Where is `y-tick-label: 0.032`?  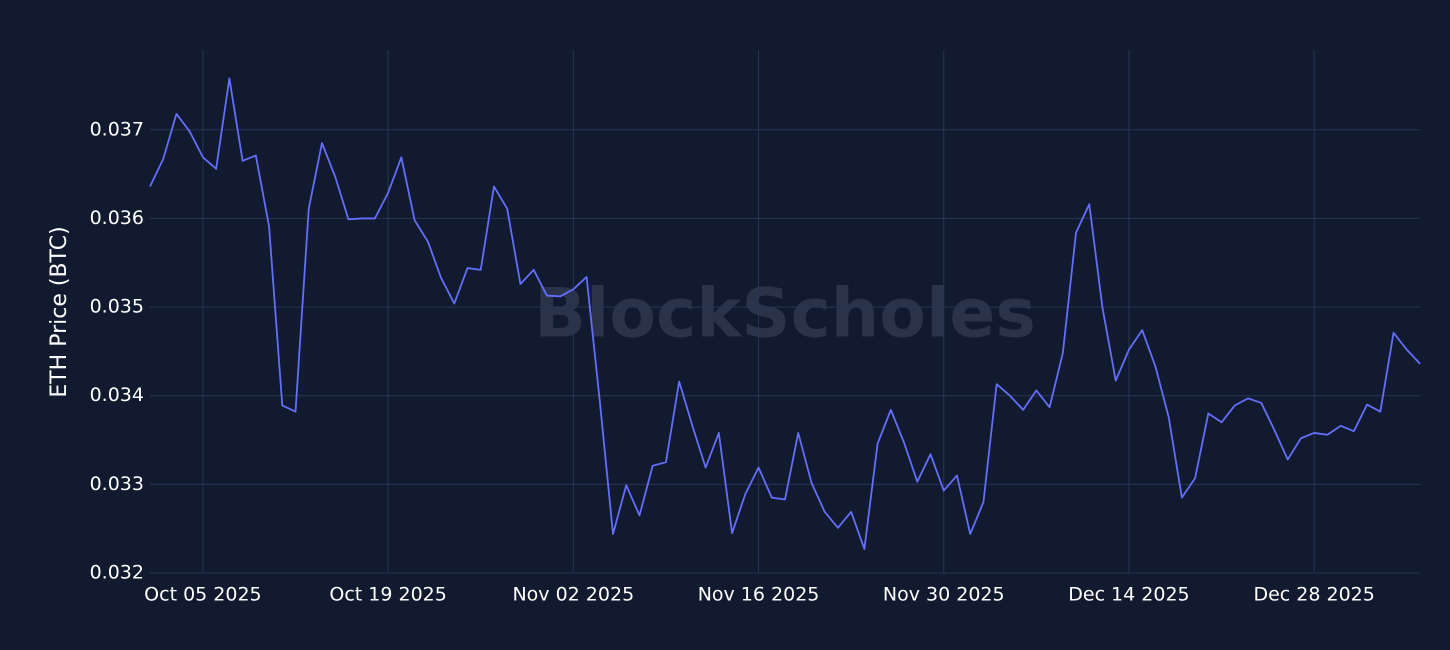 y-tick-label: 0.032 is located at coordinates (117, 573).